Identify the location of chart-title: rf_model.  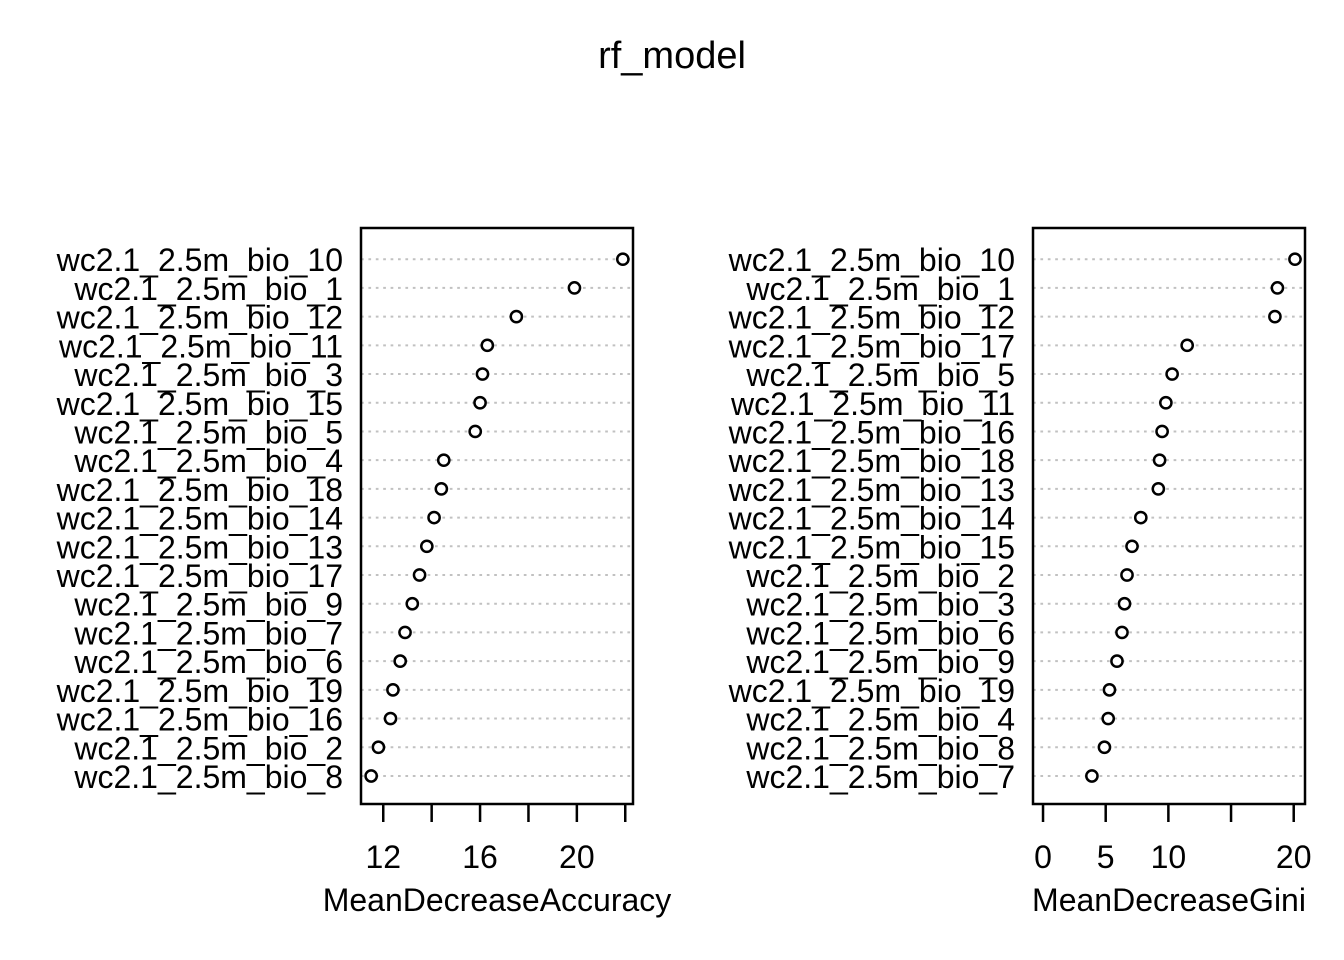
(672, 56).